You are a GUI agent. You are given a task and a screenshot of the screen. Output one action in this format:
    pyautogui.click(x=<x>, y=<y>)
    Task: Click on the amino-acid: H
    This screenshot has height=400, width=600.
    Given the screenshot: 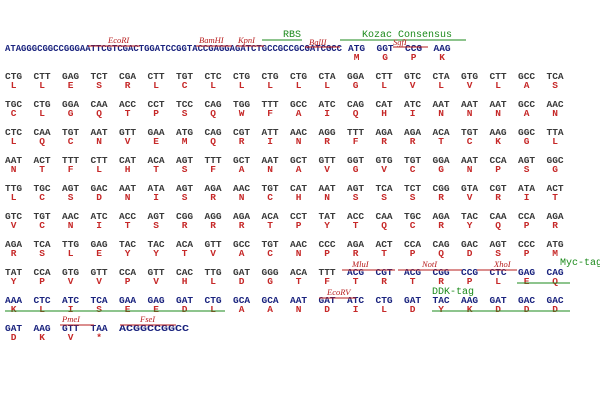 What is the action you would take?
    pyautogui.click(x=185, y=281)
    